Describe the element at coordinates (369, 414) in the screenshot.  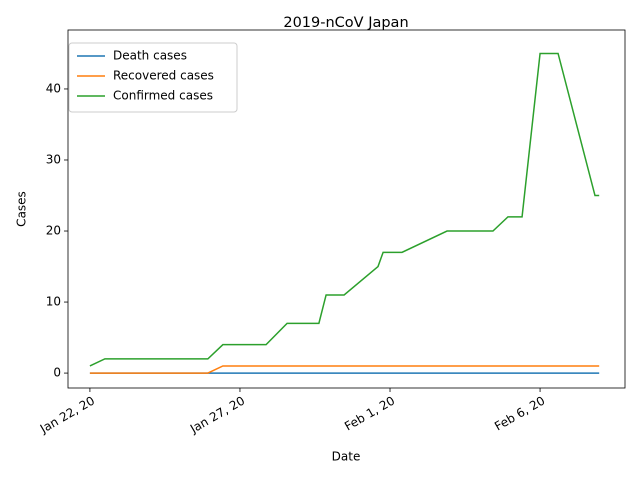
I see `x-tick-label: Feb 1, 20` at that location.